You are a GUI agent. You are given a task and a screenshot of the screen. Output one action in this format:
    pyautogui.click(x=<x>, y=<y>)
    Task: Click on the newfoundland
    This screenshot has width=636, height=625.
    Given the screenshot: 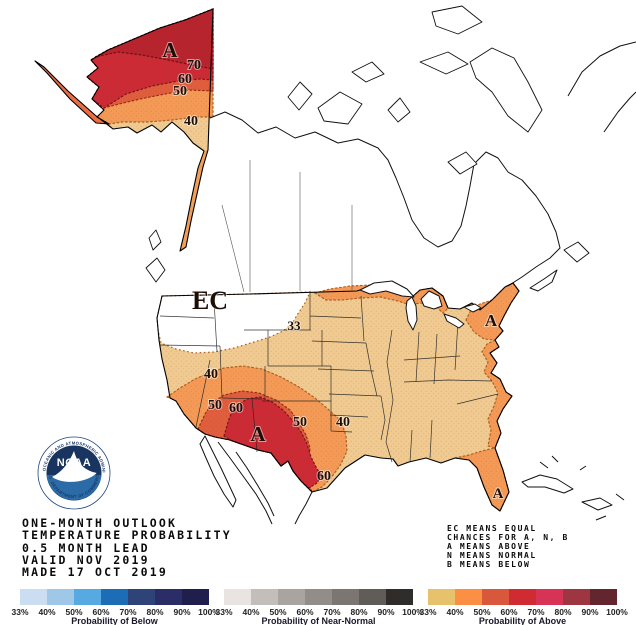 What is the action you would take?
    pyautogui.click(x=576, y=252)
    